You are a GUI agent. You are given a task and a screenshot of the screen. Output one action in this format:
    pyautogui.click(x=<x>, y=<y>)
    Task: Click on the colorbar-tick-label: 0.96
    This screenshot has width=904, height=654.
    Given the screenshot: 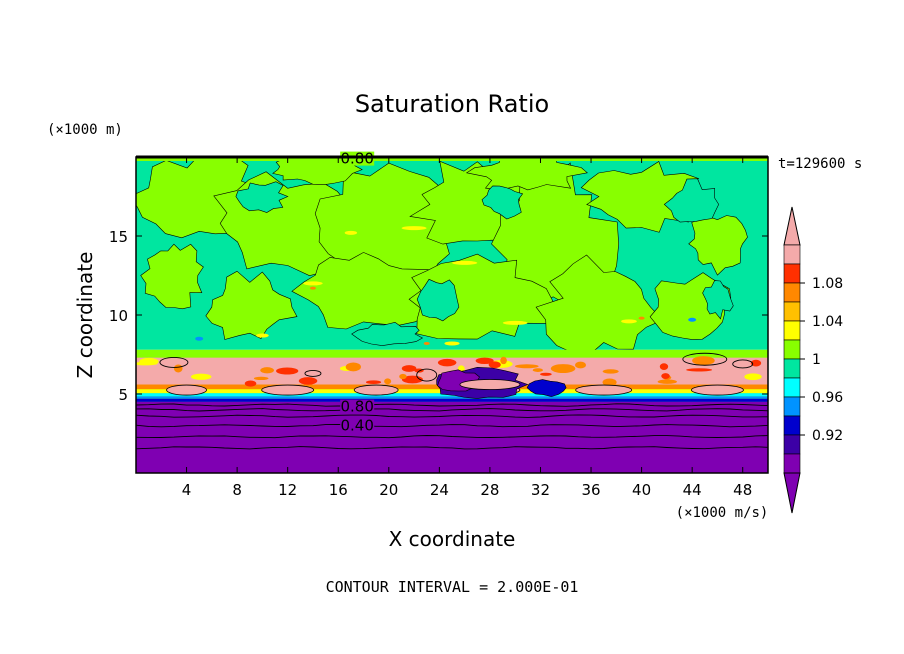 What is the action you would take?
    pyautogui.click(x=827, y=398)
    